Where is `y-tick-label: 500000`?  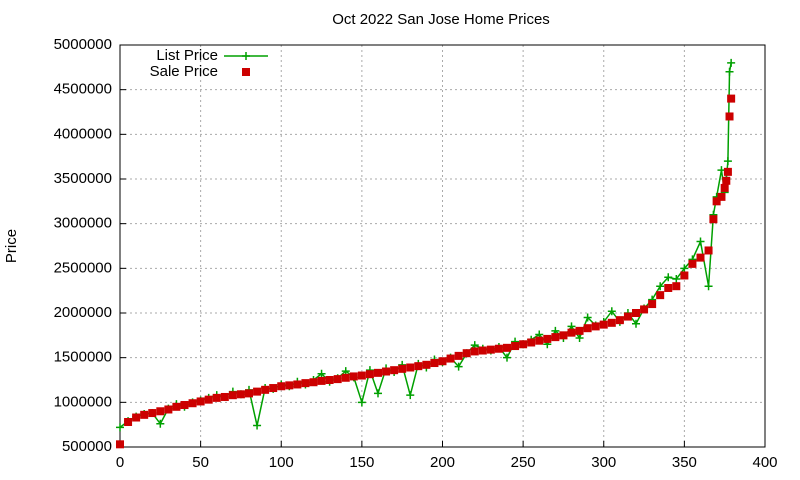
y-tick-label: 500000 is located at coordinates (87, 446).